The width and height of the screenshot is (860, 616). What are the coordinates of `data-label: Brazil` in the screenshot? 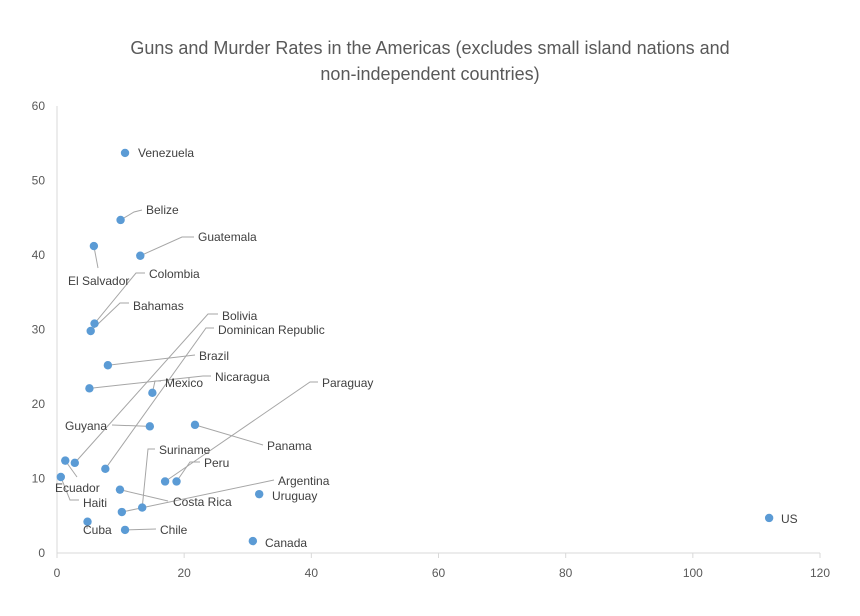 It's located at (214, 356).